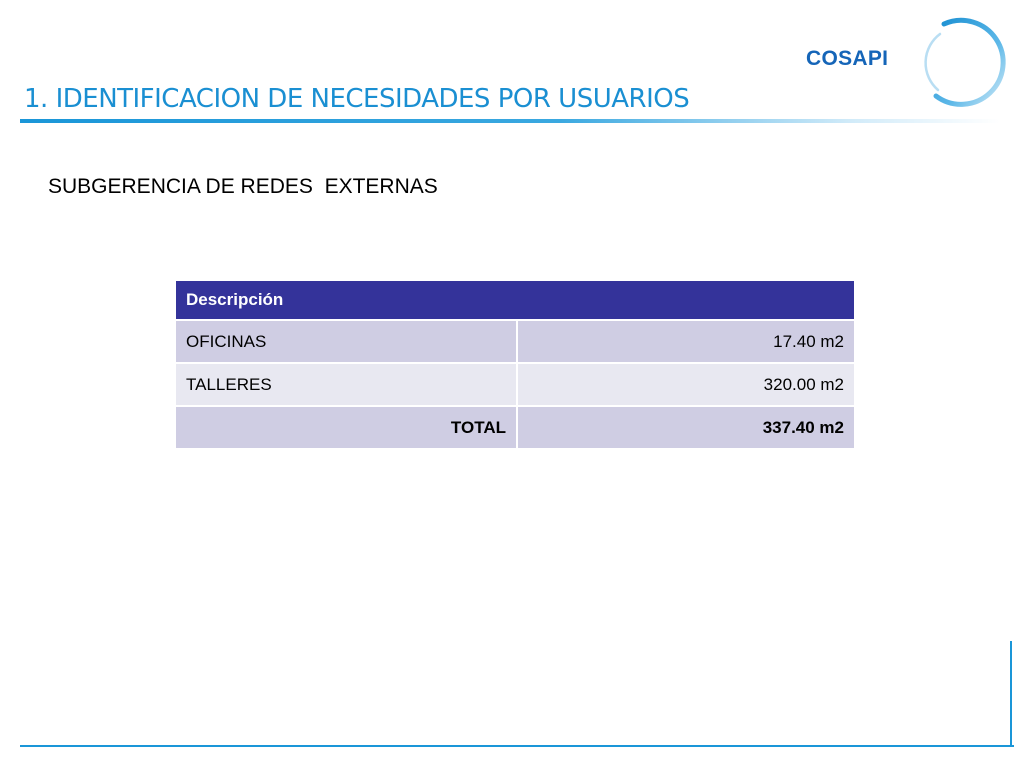 This screenshot has width=1024, height=768. Describe the element at coordinates (517, 746) in the screenshot. I see `frame-bottom-line` at that location.